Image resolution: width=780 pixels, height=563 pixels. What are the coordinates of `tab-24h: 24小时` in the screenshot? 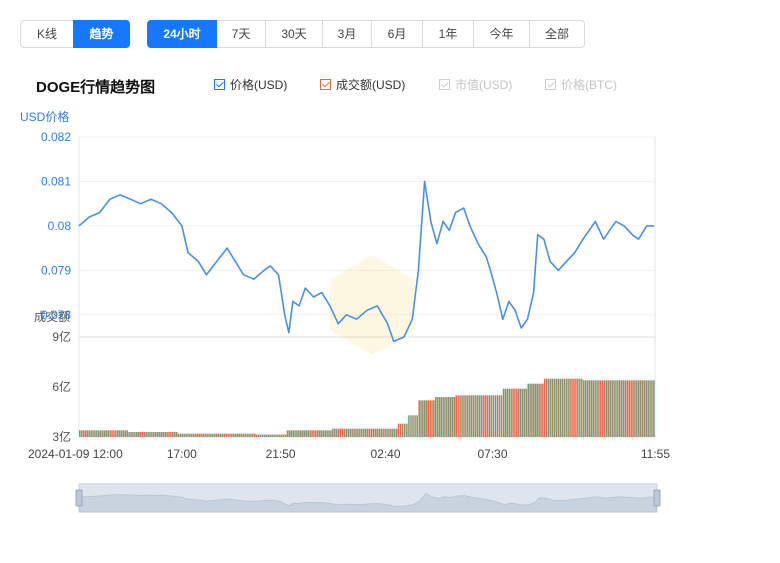 It's located at (182, 34).